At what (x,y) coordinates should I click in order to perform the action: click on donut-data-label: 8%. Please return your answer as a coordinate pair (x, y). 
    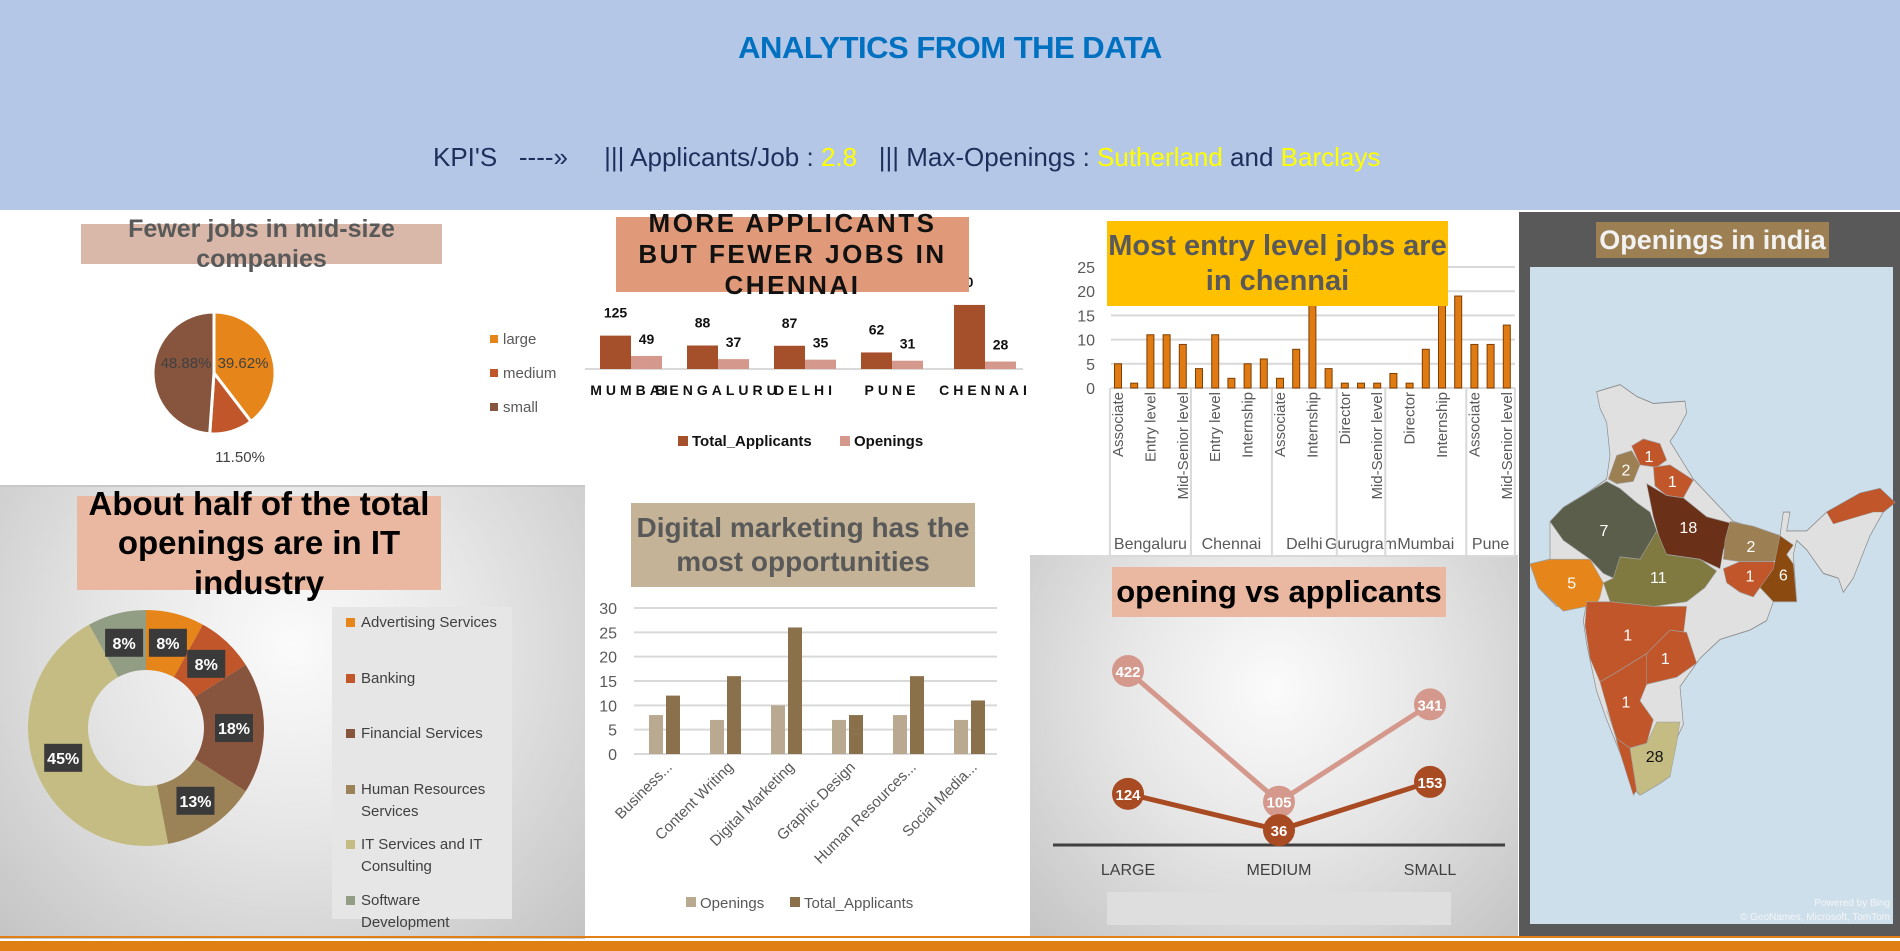
    Looking at the image, I should click on (124, 644).